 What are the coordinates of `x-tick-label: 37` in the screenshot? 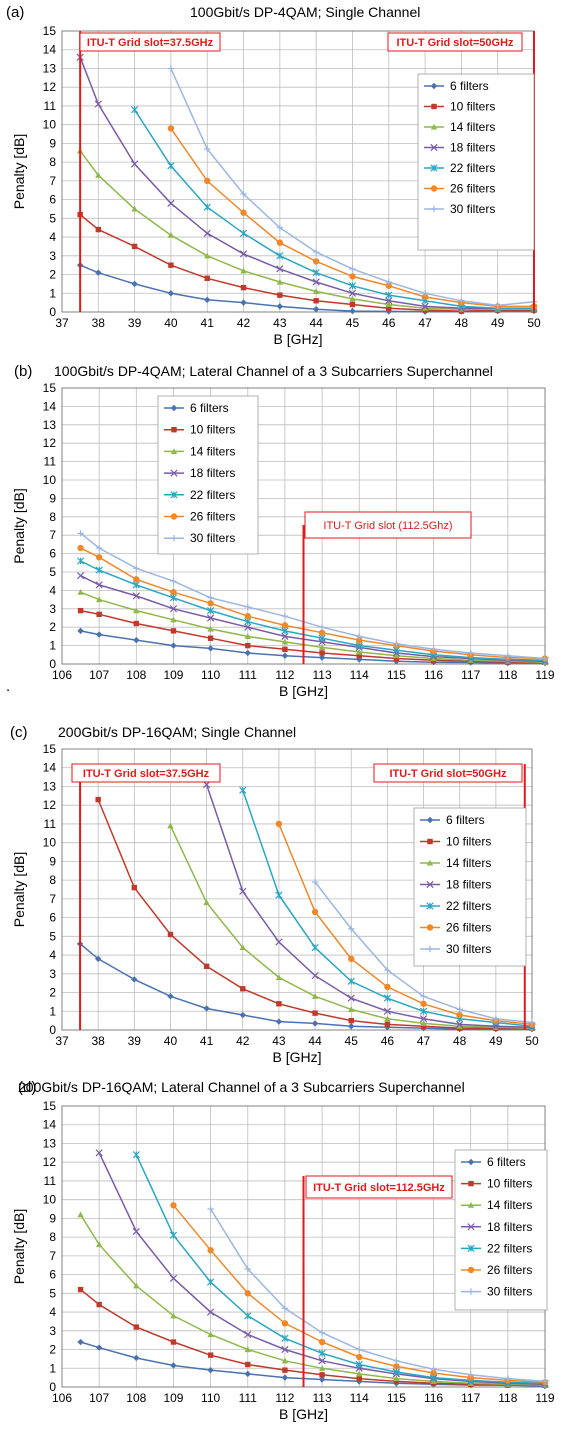 It's located at (62, 323).